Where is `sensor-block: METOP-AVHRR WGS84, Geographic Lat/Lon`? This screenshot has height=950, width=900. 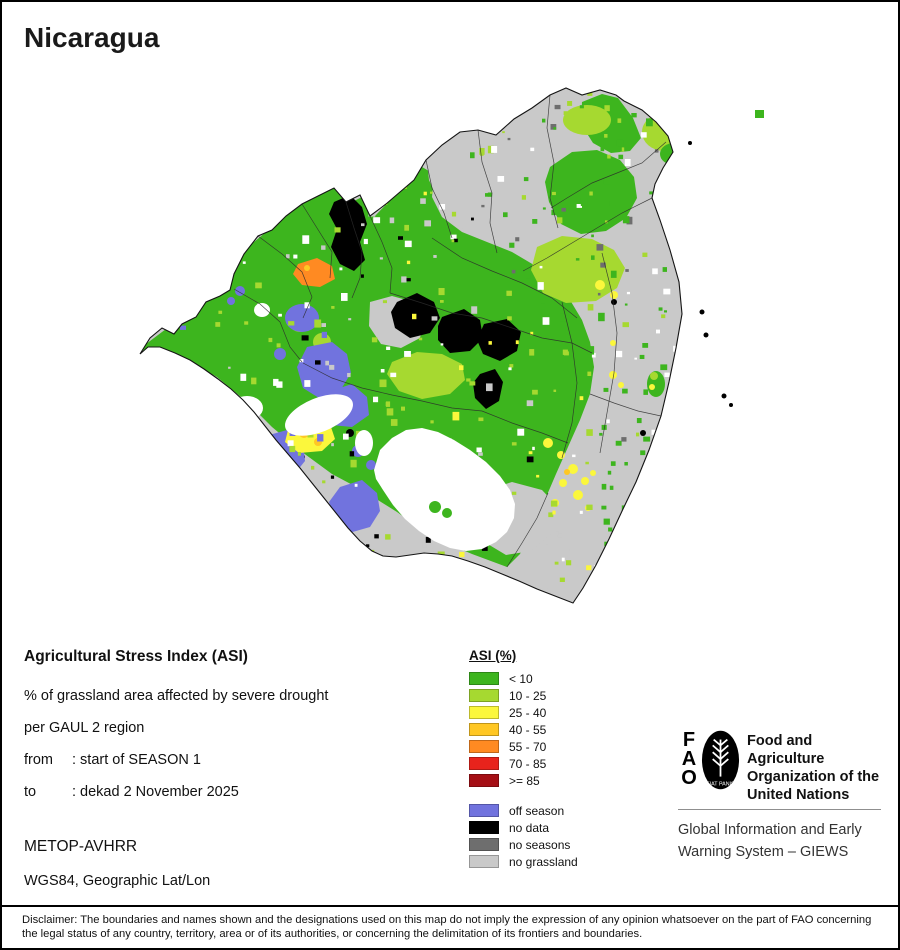
sensor-block: METOP-AVHRR WGS84, Geographic Lat/Lon is located at coordinates (117, 863).